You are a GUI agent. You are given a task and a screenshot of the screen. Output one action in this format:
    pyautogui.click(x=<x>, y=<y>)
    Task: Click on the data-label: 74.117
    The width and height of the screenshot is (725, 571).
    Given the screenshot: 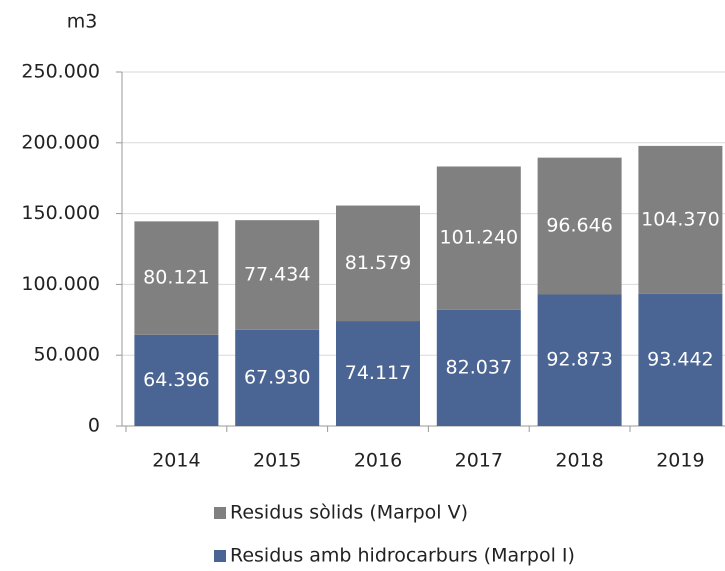 What is the action you would take?
    pyautogui.click(x=378, y=373)
    